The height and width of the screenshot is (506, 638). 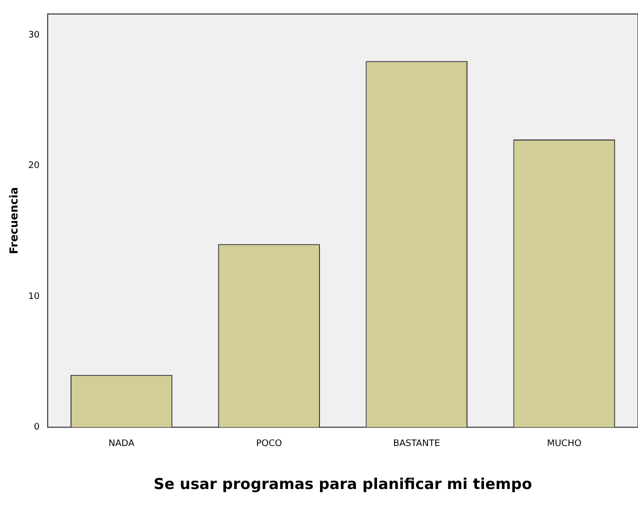 What do you see at coordinates (416, 443) in the screenshot?
I see `x-tick-label: BASTANTE` at bounding box center [416, 443].